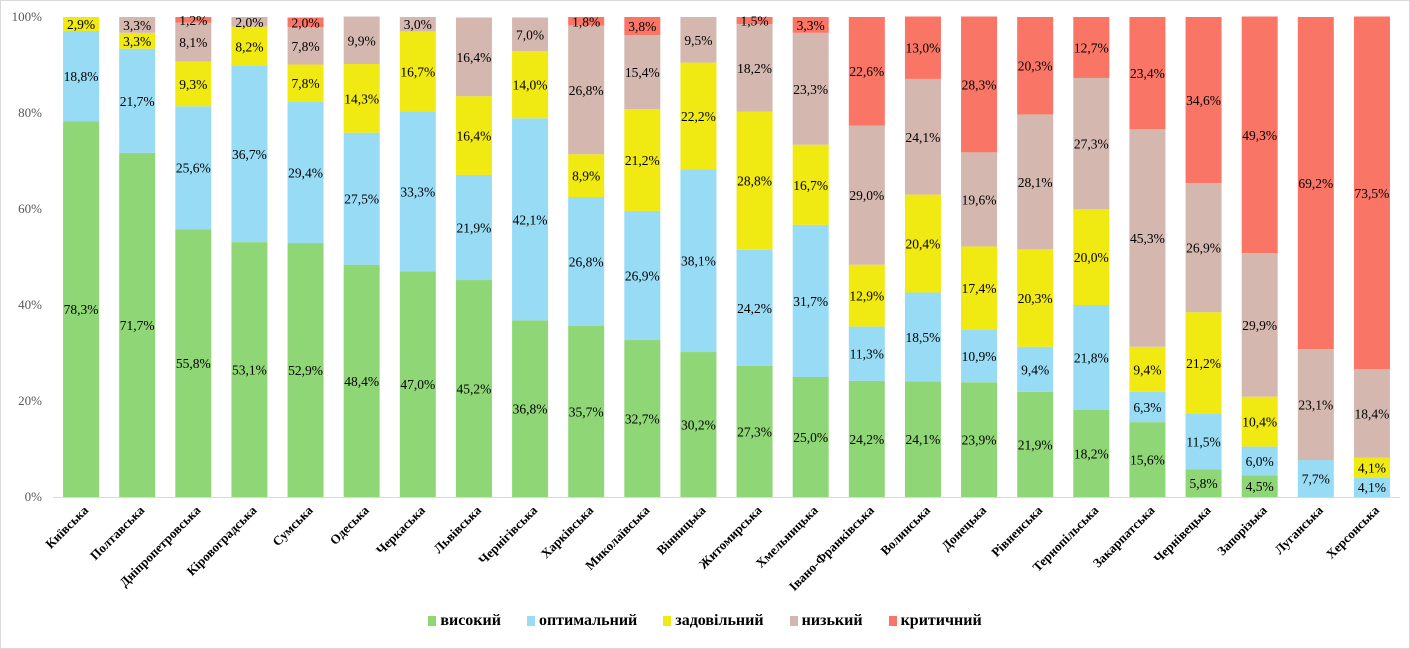 Image resolution: width=1410 pixels, height=649 pixels. Describe the element at coordinates (66, 526) in the screenshot. I see `x-tick-label: Київська` at that location.